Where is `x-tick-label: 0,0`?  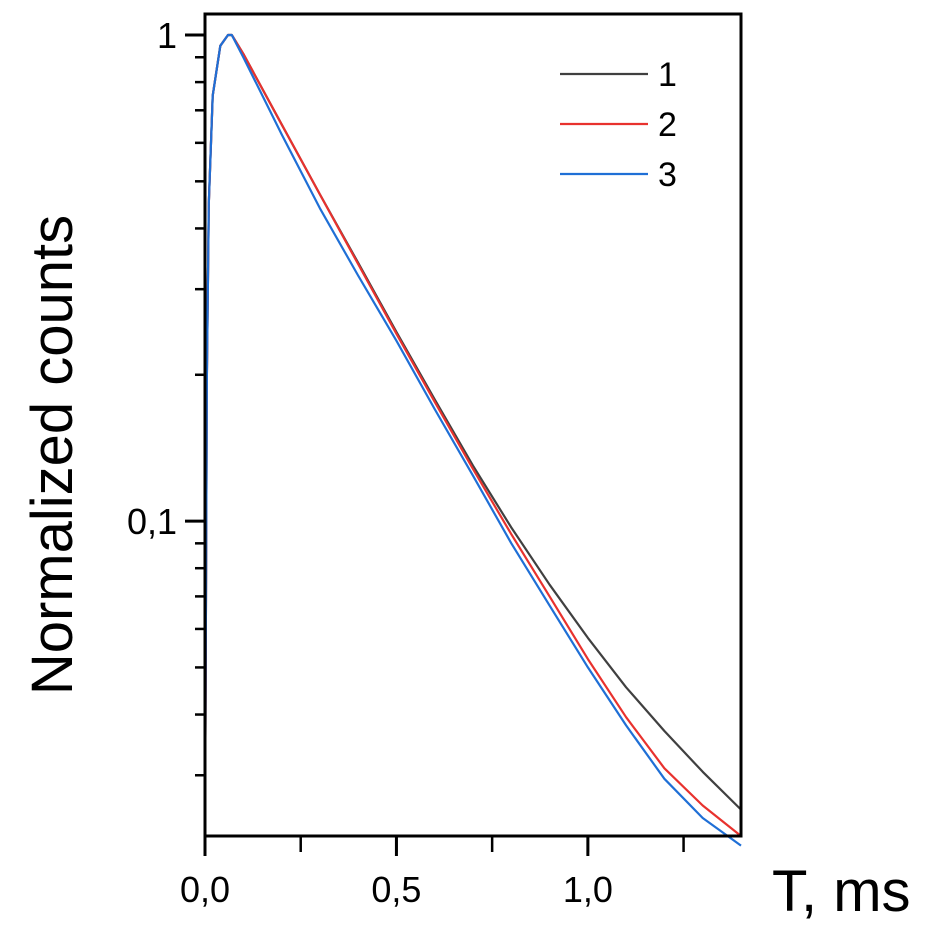
x-tick-label: 0,0 is located at coordinates (205, 889).